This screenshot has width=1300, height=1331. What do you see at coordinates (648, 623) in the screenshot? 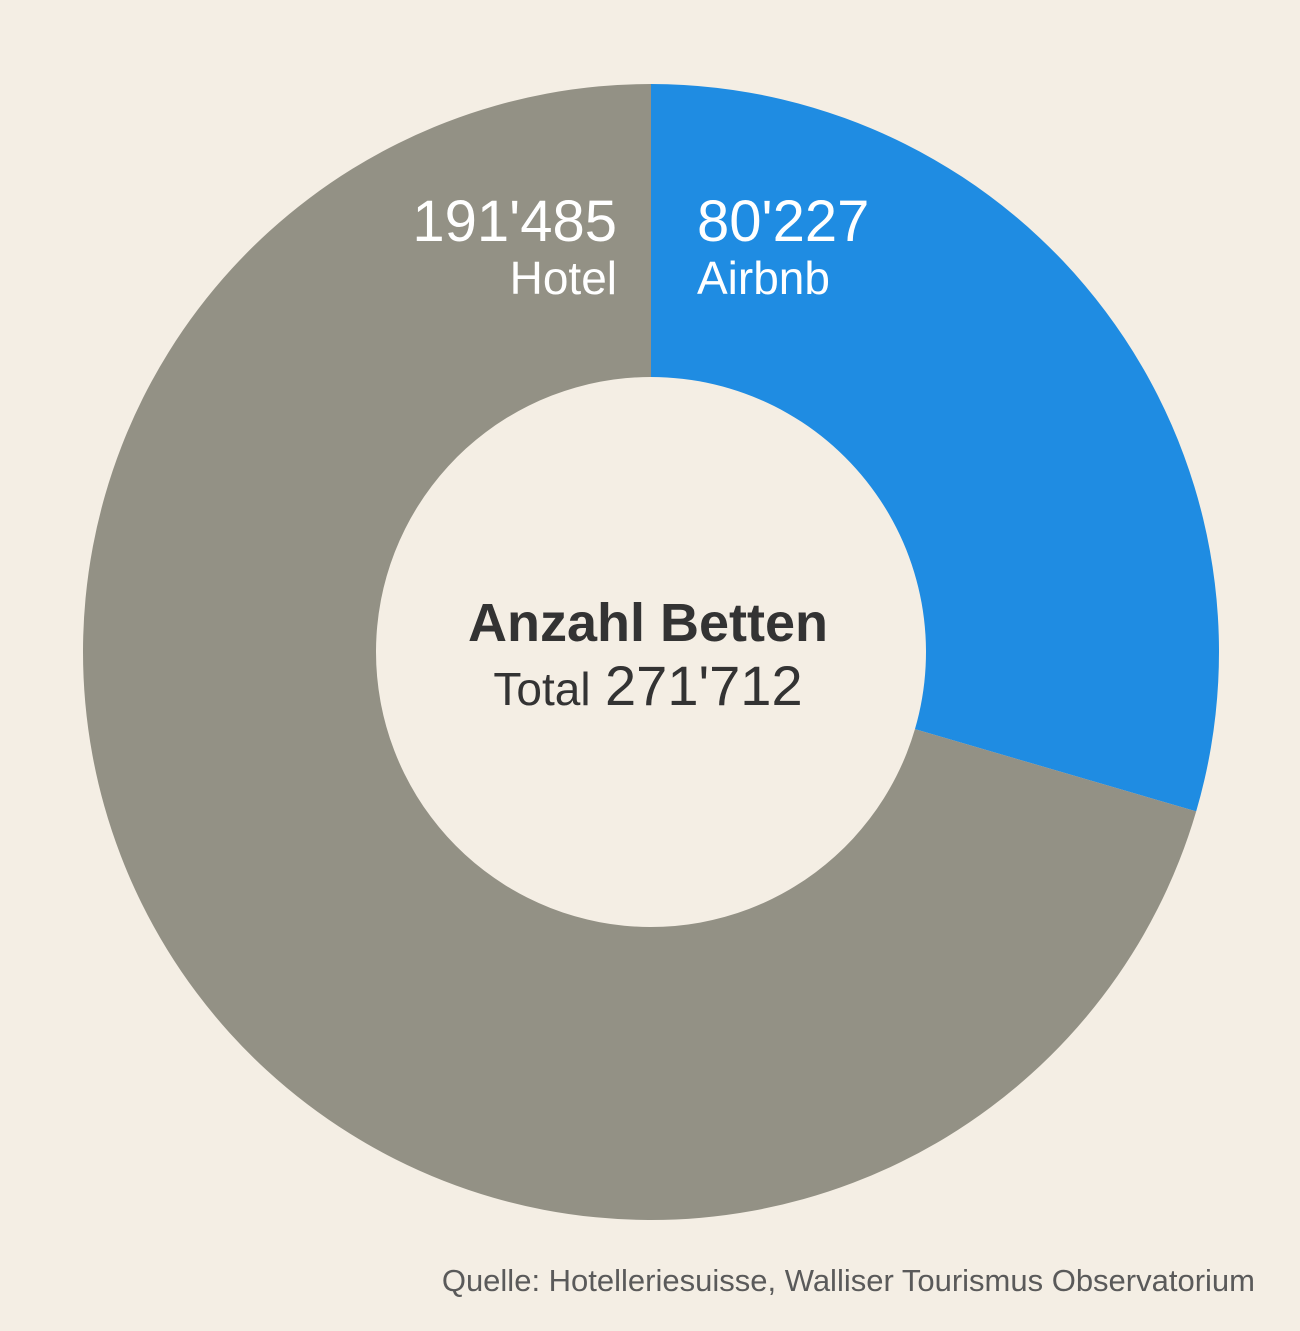
I see `chart-title: Anzahl Betten` at bounding box center [648, 623].